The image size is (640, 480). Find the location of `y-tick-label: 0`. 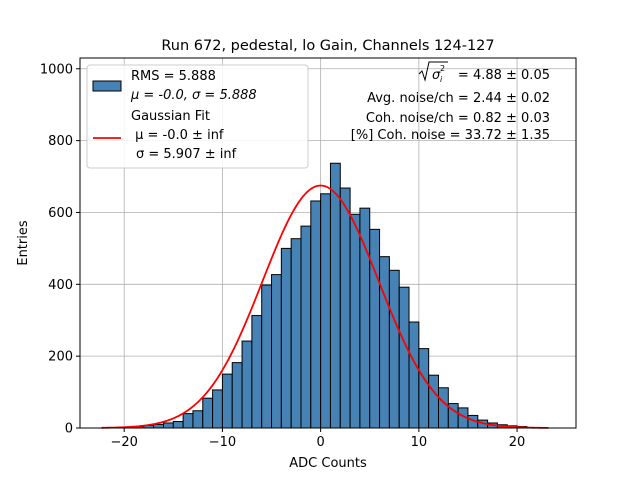

y-tick-label: 0 is located at coordinates (69, 429).